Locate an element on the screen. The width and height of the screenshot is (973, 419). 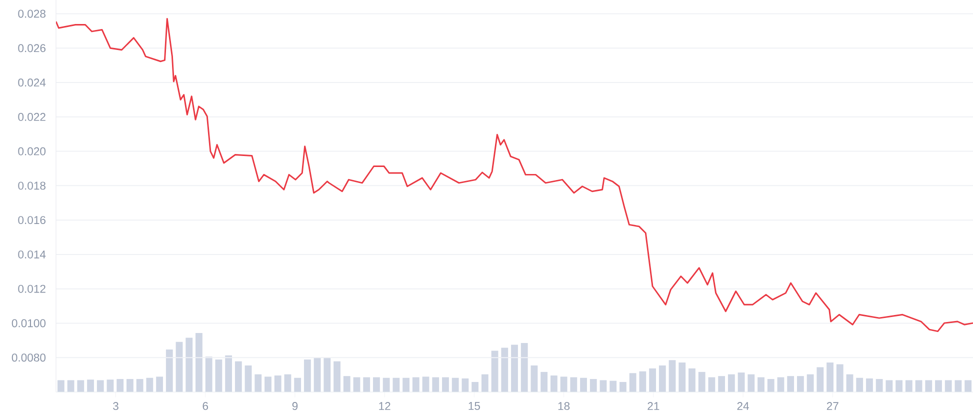
y-tick-label: 0.012 is located at coordinates (32, 288).